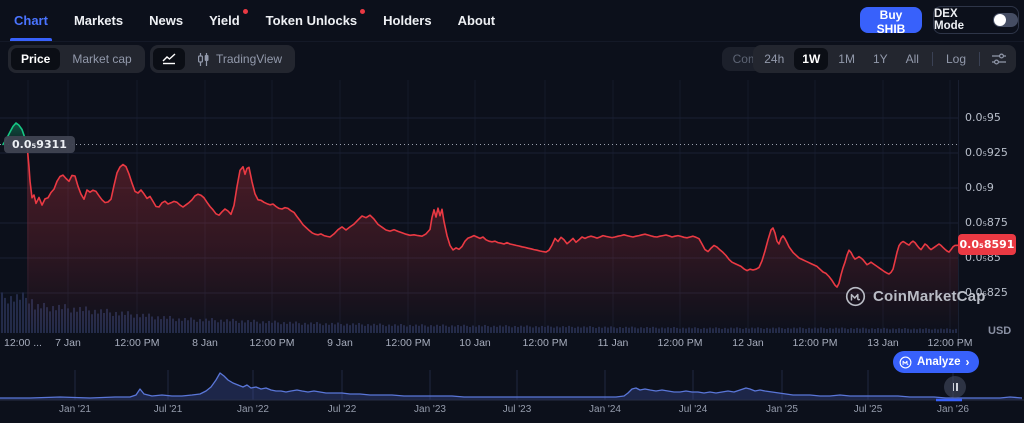 The image size is (1024, 423). I want to click on price-tick: 0.0₅95, so click(983, 117).